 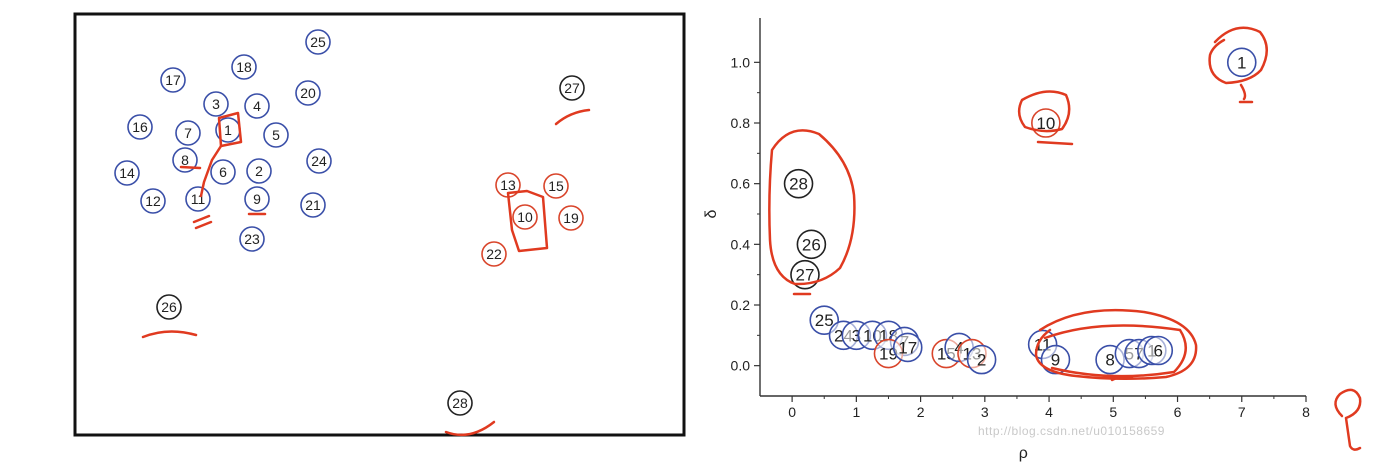 I want to click on scatter-point-label: 18, so click(x=244, y=67).